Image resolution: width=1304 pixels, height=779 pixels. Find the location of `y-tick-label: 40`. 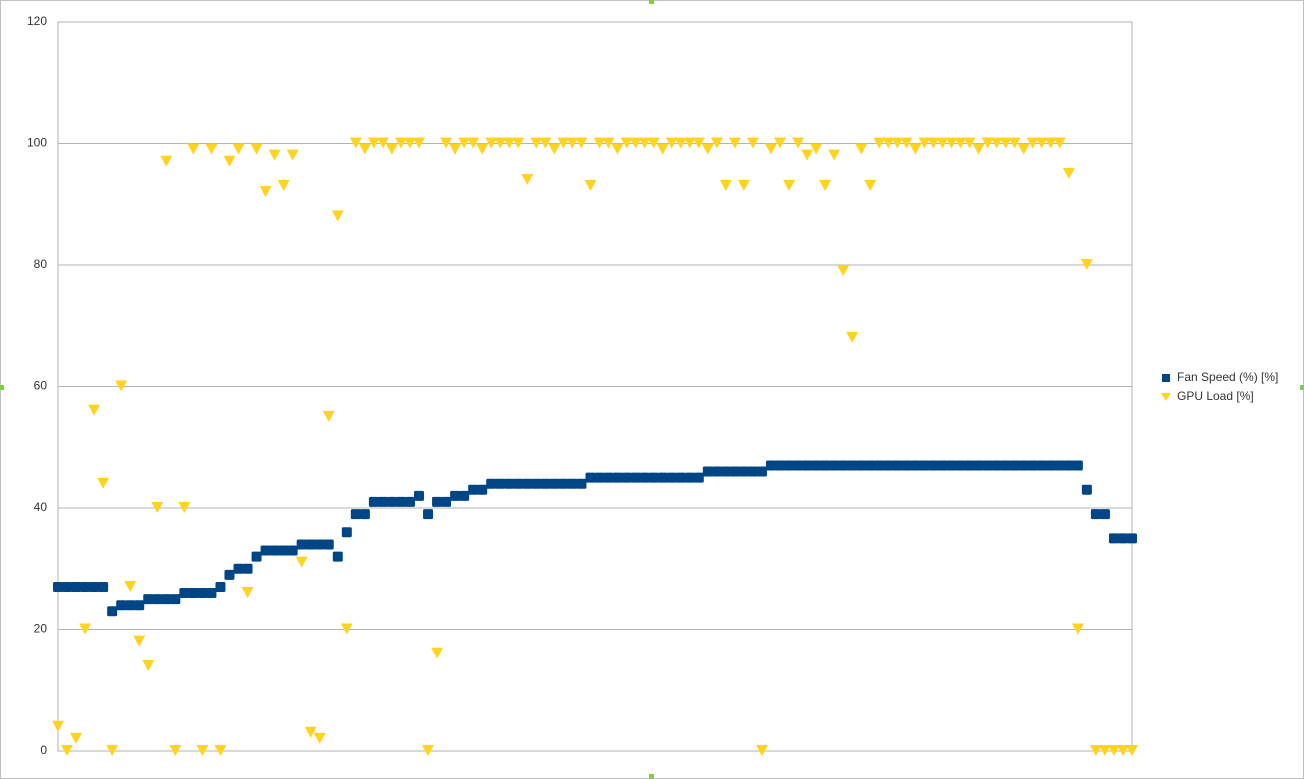

y-tick-label: 40 is located at coordinates (41, 507).